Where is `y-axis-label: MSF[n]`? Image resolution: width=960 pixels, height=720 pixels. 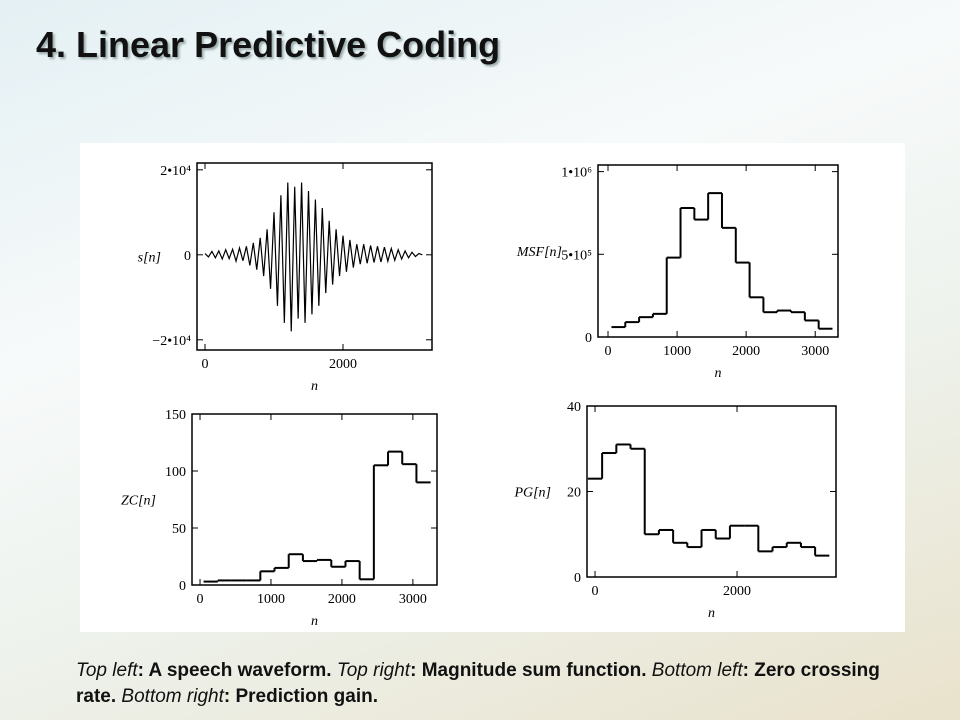
y-axis-label: MSF[n] is located at coordinates (539, 252).